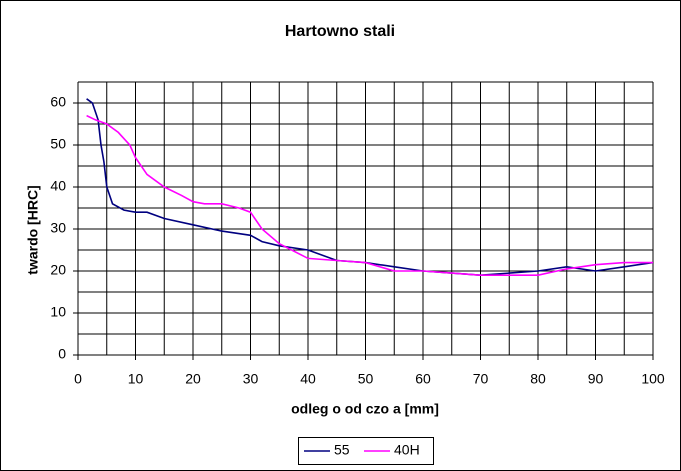 The width and height of the screenshot is (681, 471). What do you see at coordinates (407, 450) in the screenshot?
I see `legend-label: 40H` at bounding box center [407, 450].